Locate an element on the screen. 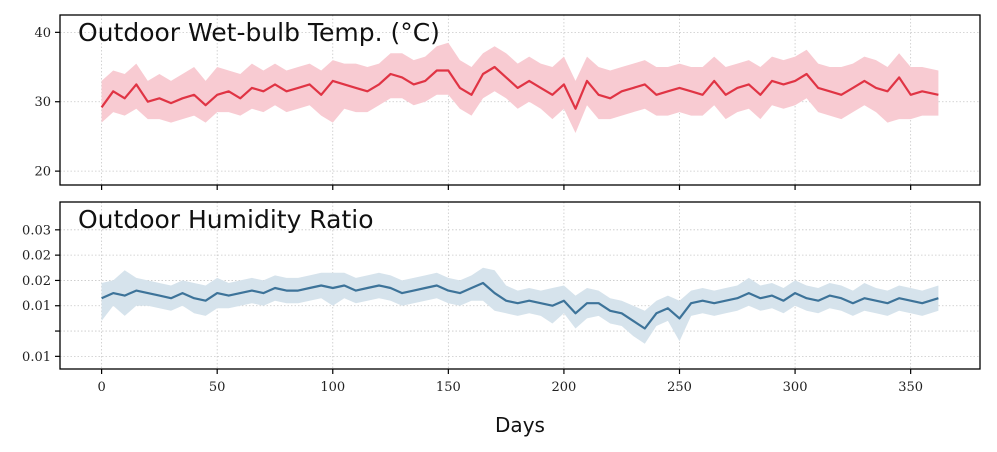 The height and width of the screenshot is (452, 997). wetbulb-mean-line is located at coordinates (519, 87).